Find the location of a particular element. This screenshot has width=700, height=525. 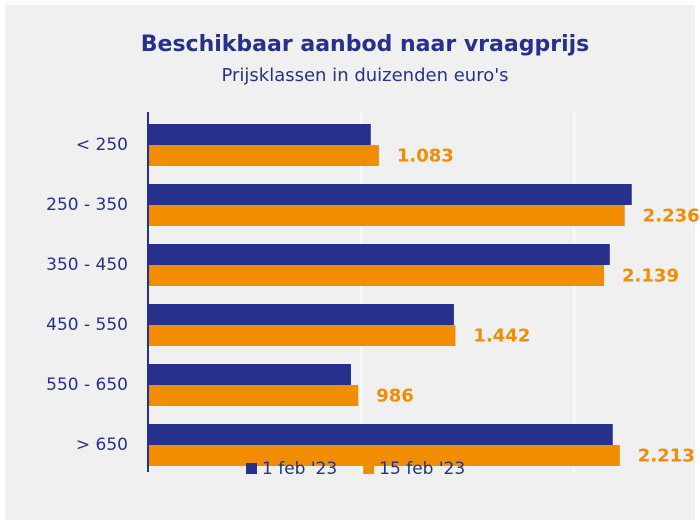

y-tick-label: 350 - 450 is located at coordinates (87, 265).